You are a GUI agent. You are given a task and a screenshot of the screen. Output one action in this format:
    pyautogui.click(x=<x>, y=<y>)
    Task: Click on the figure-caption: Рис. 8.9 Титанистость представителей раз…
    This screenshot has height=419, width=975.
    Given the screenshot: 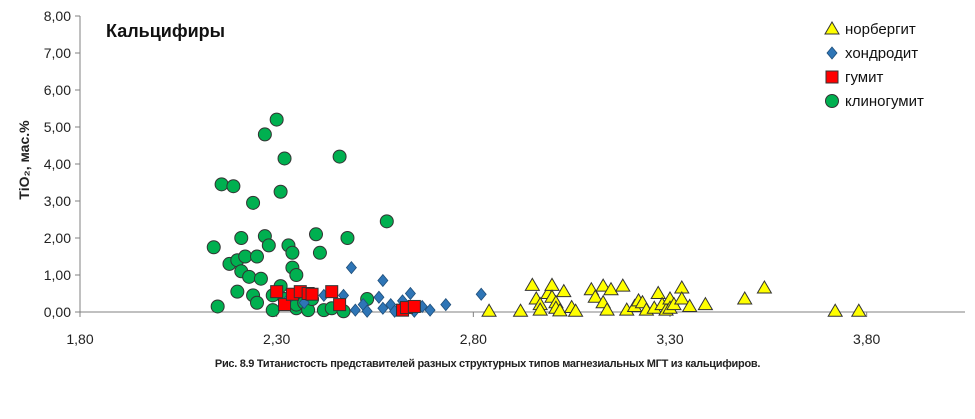 What is the action you would take?
    pyautogui.click(x=487, y=364)
    